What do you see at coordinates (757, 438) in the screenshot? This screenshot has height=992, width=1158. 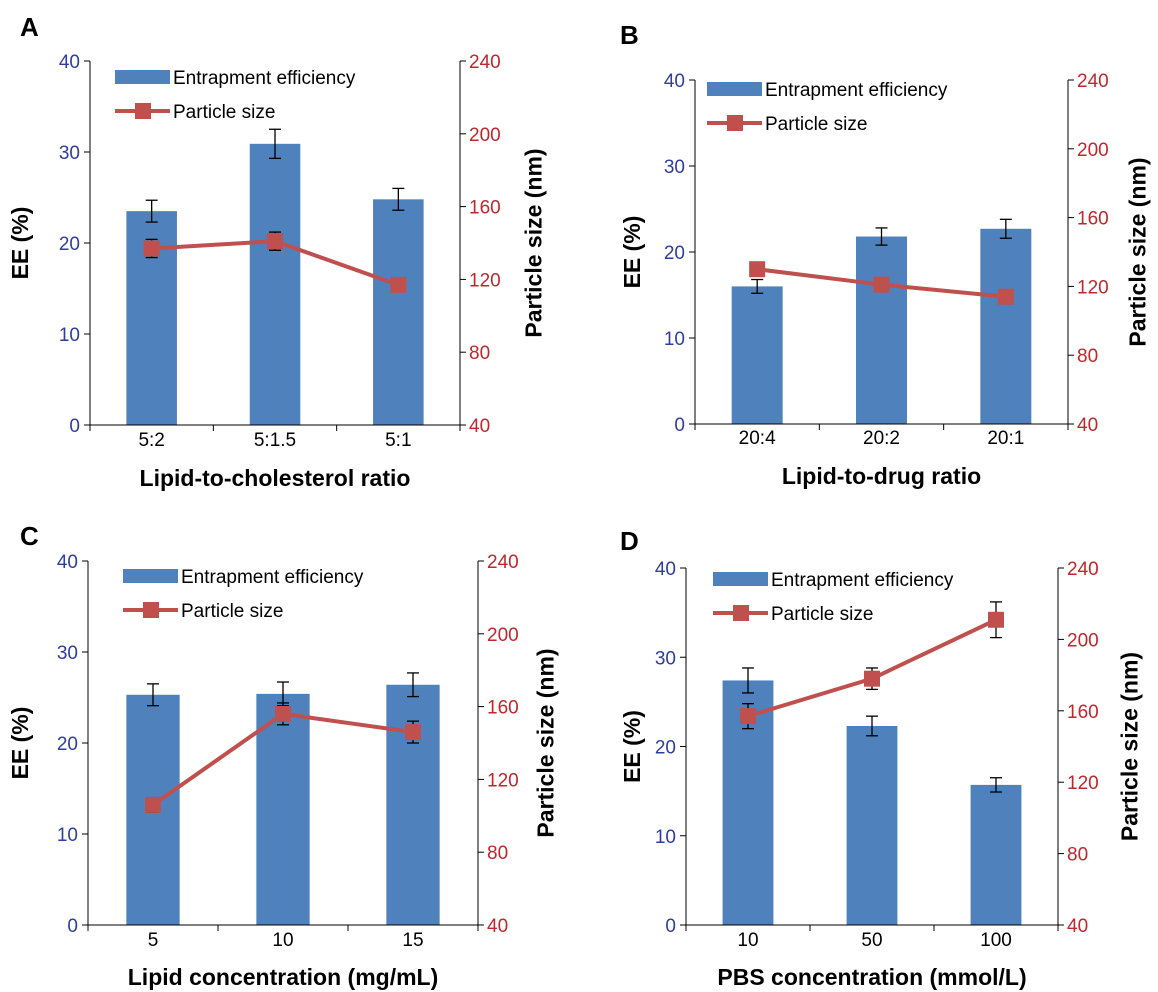 I see `x-tick-label: 20:4` at bounding box center [757, 438].